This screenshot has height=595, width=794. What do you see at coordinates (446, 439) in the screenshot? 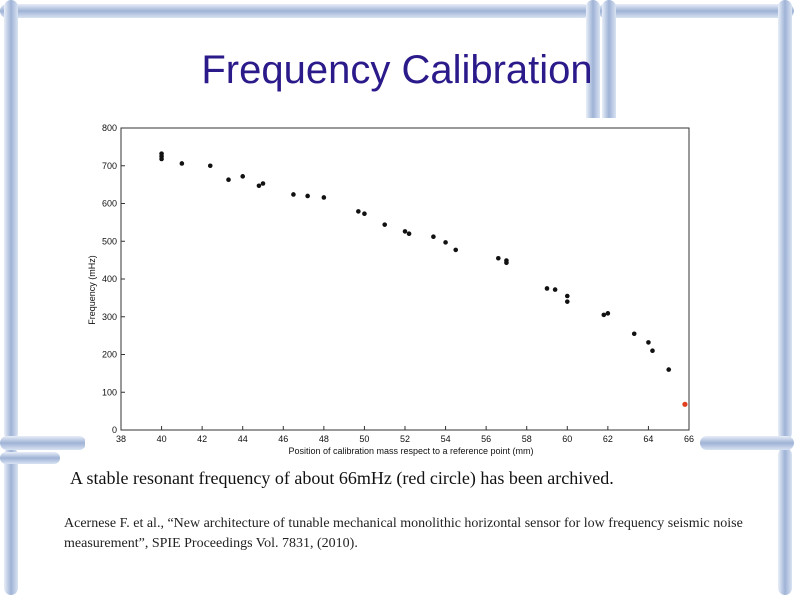
I see `x-tick-label: 54` at bounding box center [446, 439].